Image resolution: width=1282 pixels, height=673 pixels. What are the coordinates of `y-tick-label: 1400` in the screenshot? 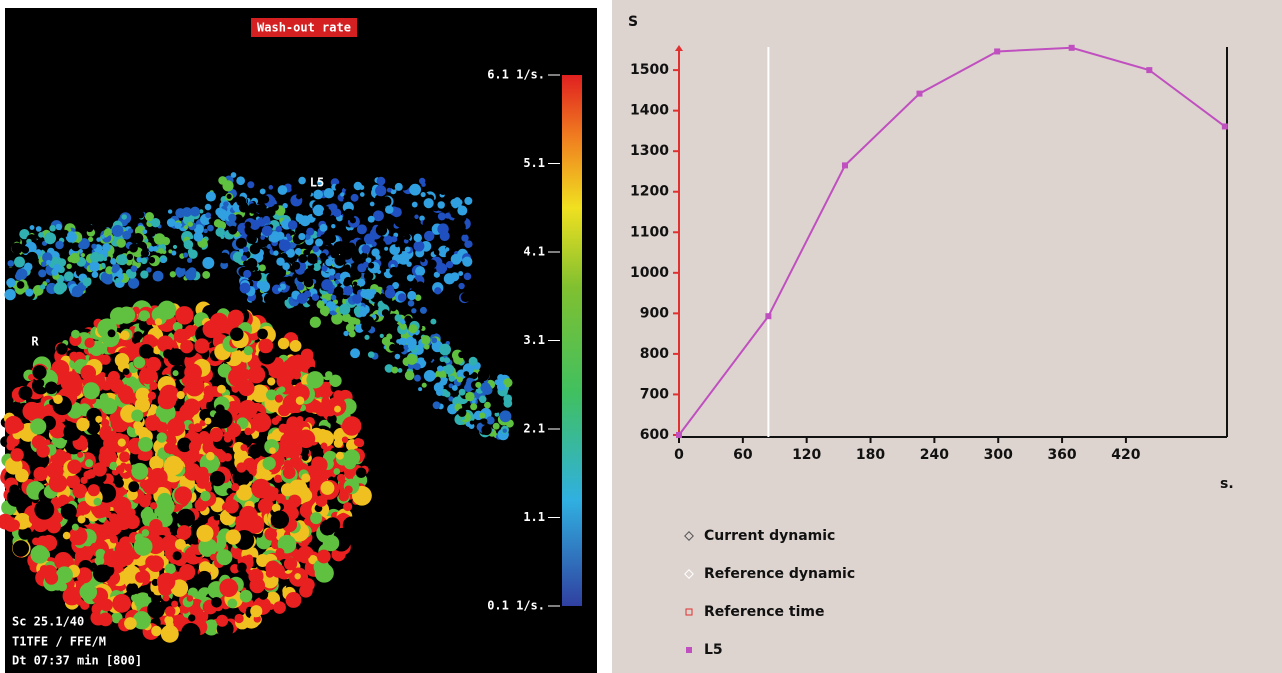 It's located at (649, 111).